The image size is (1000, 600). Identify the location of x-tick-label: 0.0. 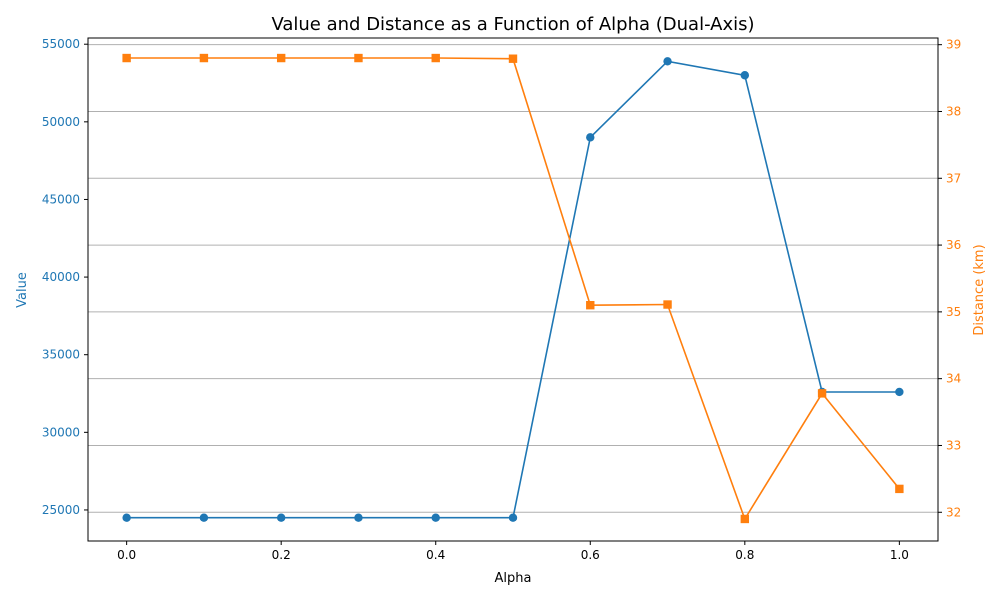
(126, 555).